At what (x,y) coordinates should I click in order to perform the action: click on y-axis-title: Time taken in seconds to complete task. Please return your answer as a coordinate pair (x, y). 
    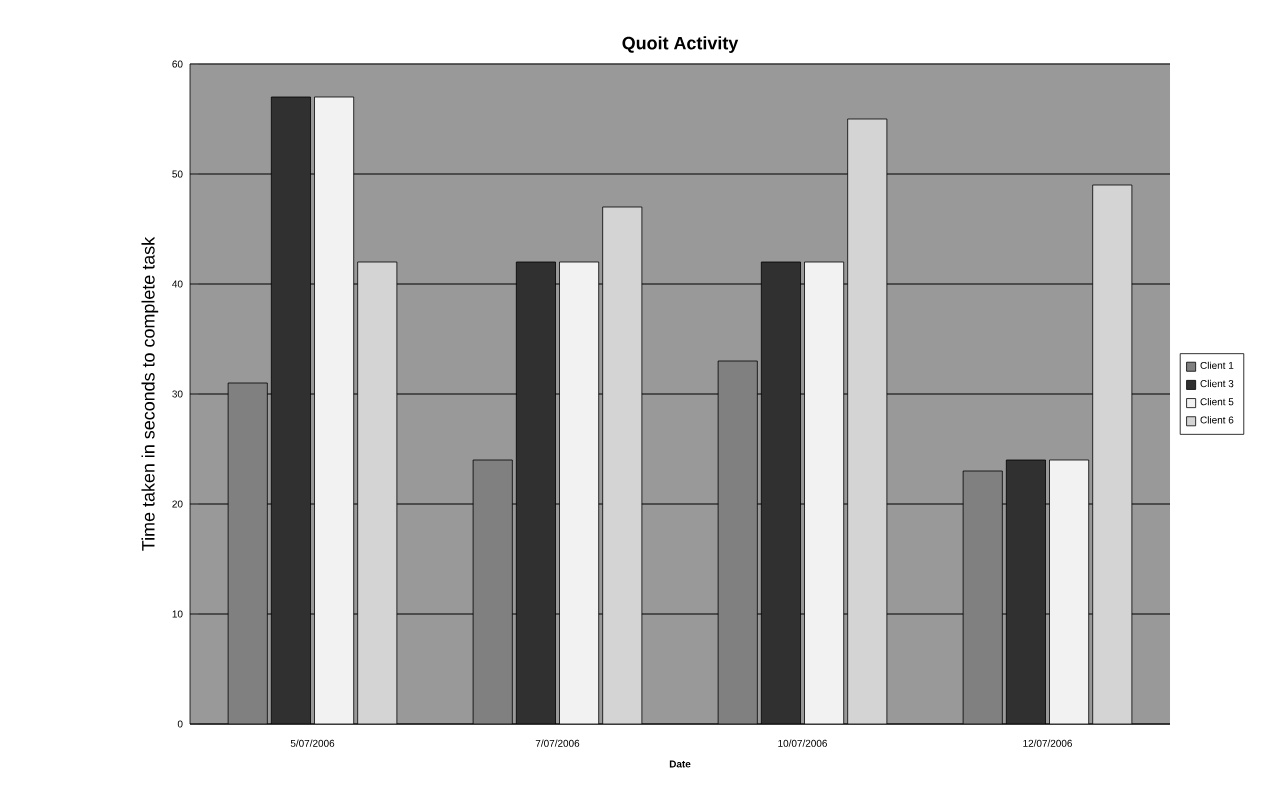
    Looking at the image, I should click on (150, 393).